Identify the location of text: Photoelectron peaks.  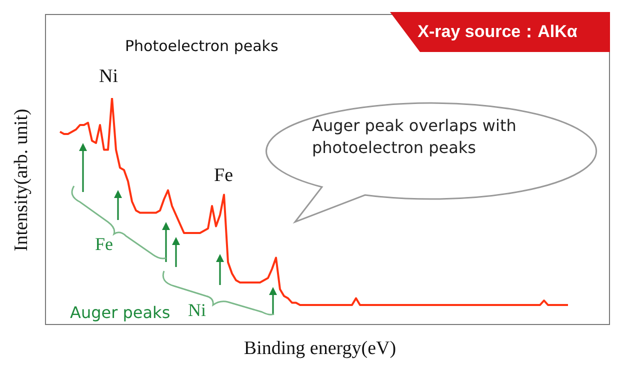
(201, 46).